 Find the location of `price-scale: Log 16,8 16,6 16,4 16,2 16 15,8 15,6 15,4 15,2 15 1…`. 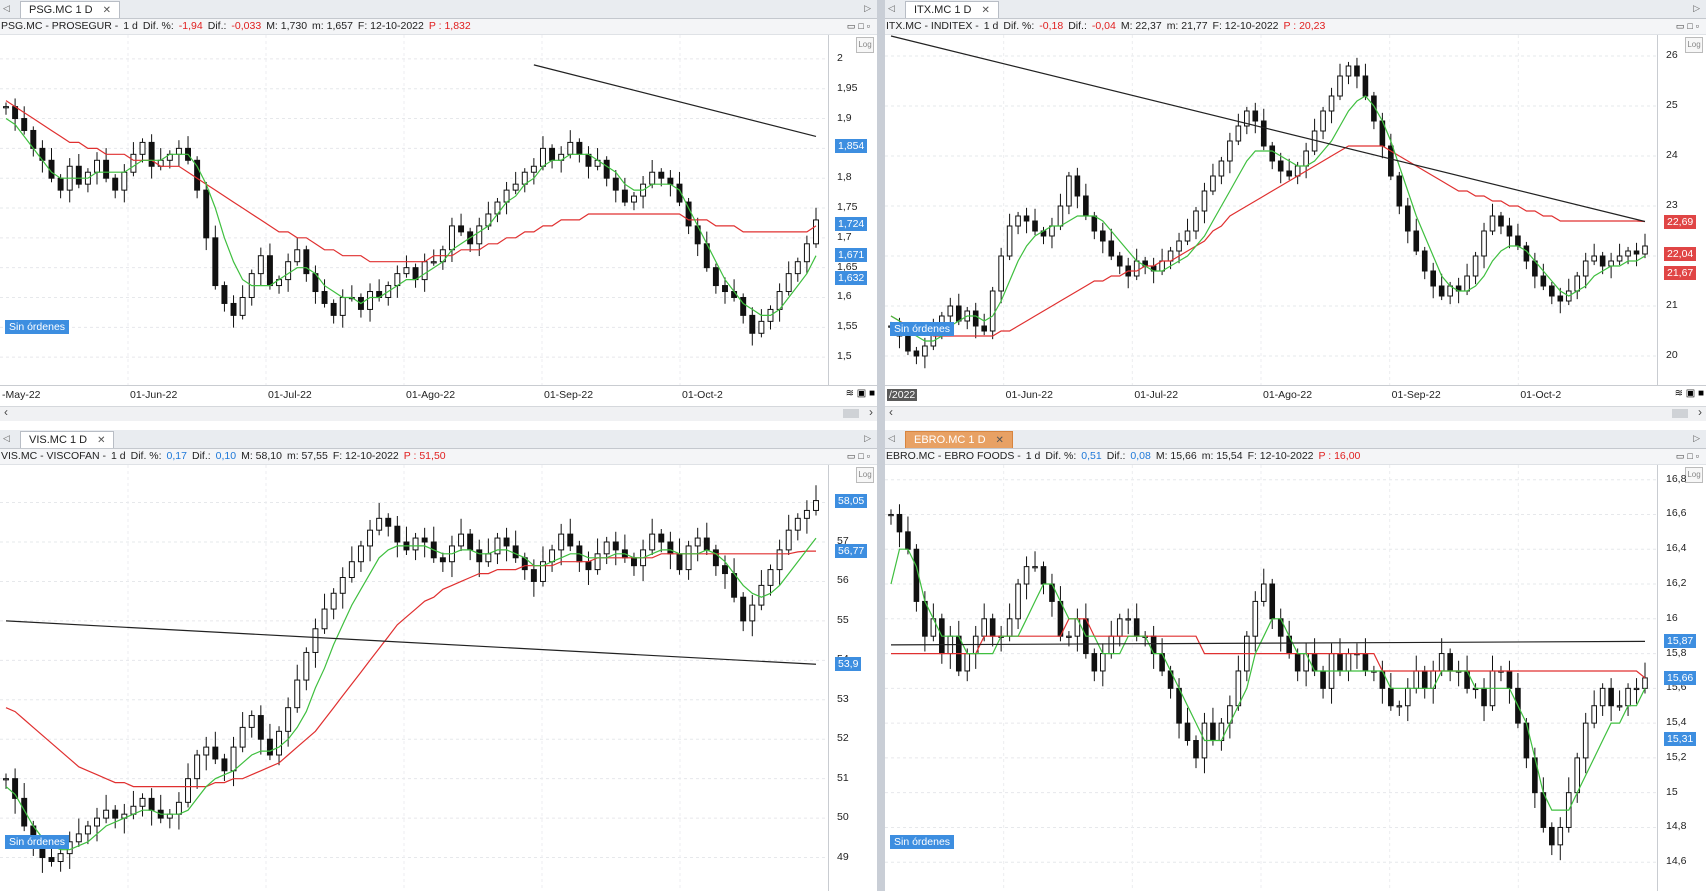

price-scale: Log 16,8 16,6 16,4 16,2 16 15,8 15,6 15,4 15,2 15 1… is located at coordinates (1681, 678).